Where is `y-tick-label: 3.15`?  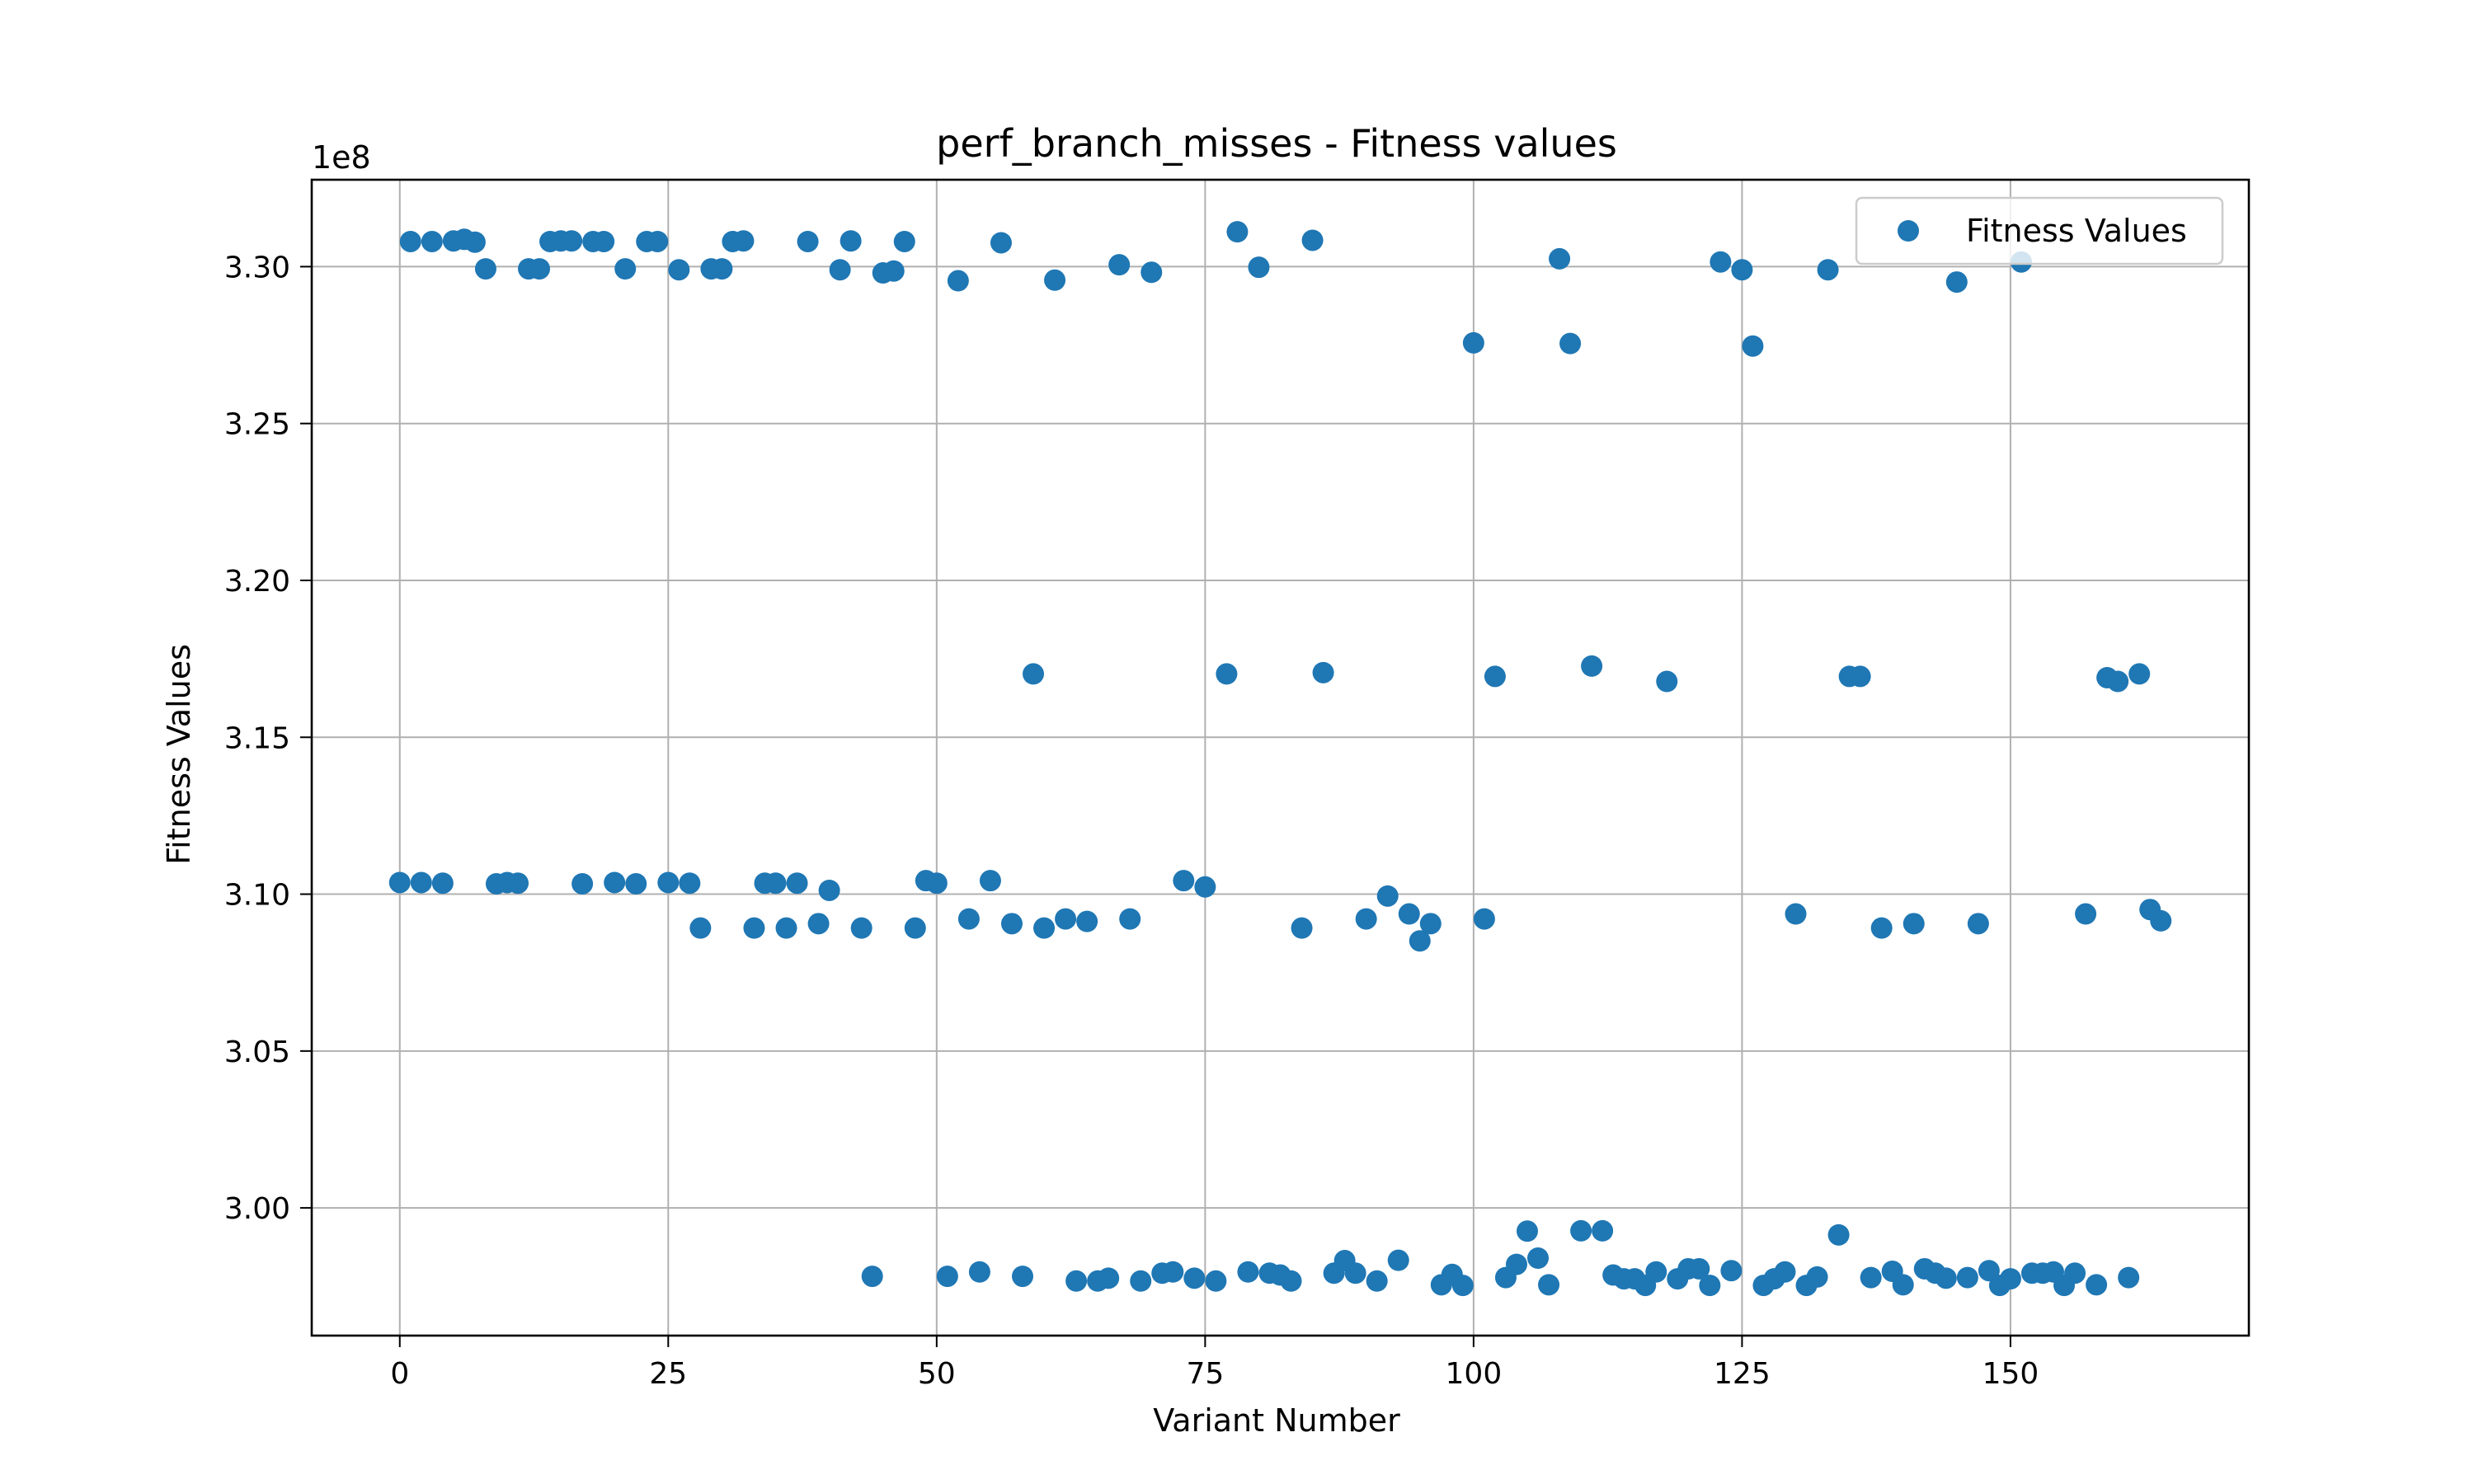 y-tick-label: 3.15 is located at coordinates (257, 738).